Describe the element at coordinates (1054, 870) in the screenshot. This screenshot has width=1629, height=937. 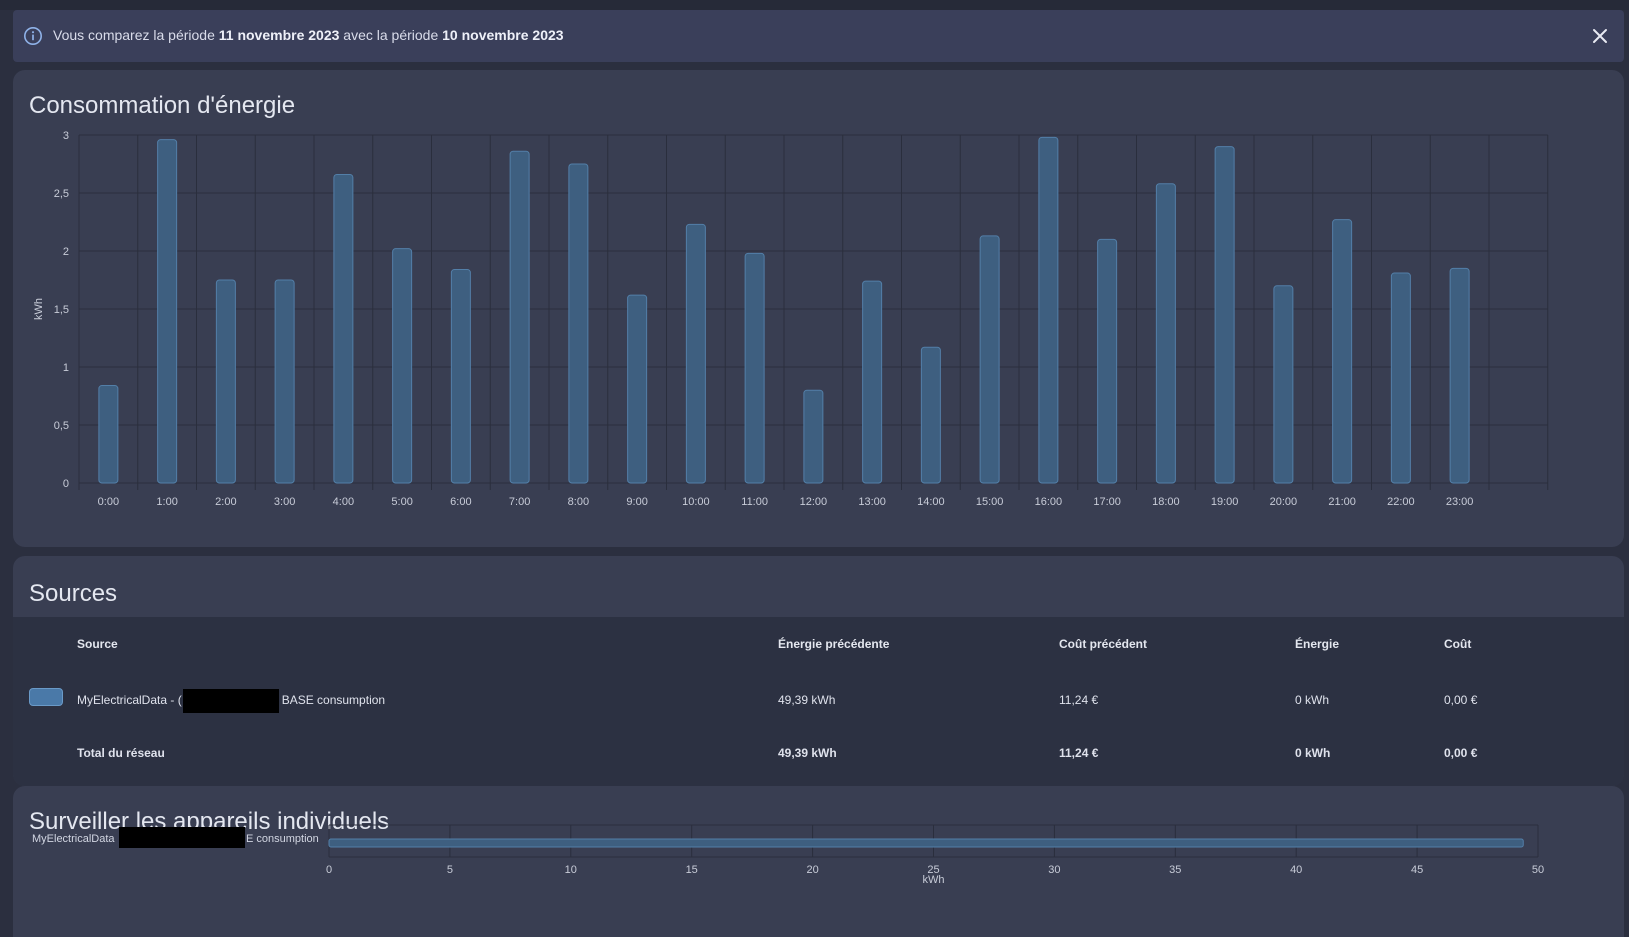
I see `x-tick-label: 30` at that location.